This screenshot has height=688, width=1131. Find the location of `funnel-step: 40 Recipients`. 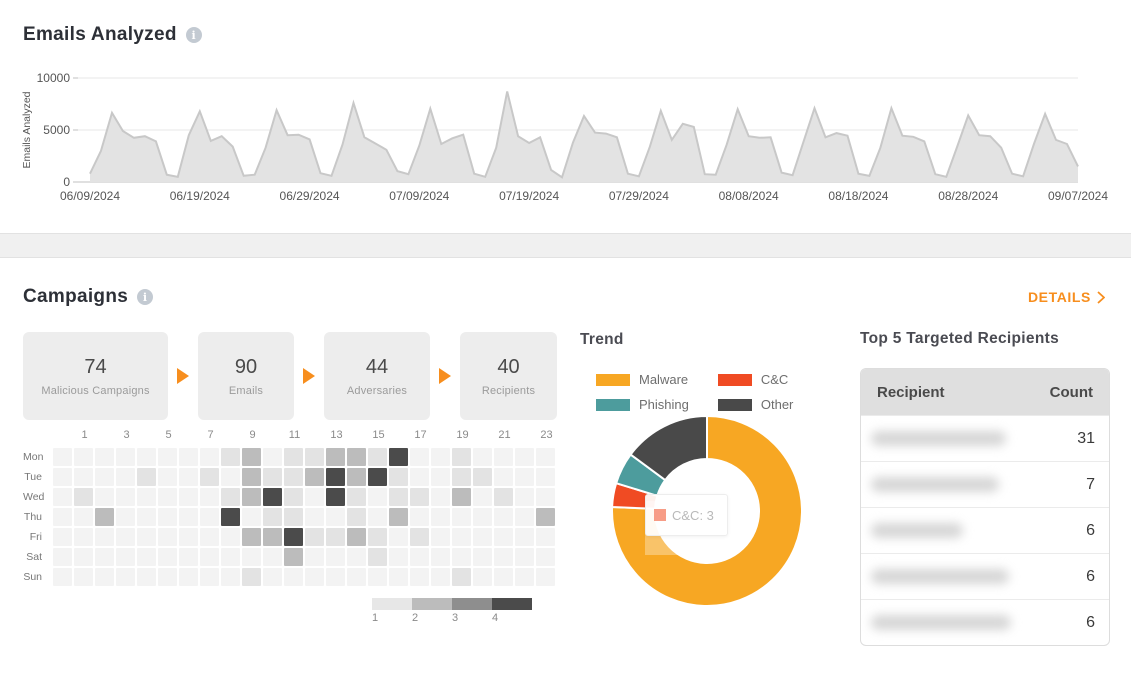

funnel-step: 40 Recipients is located at coordinates (508, 376).